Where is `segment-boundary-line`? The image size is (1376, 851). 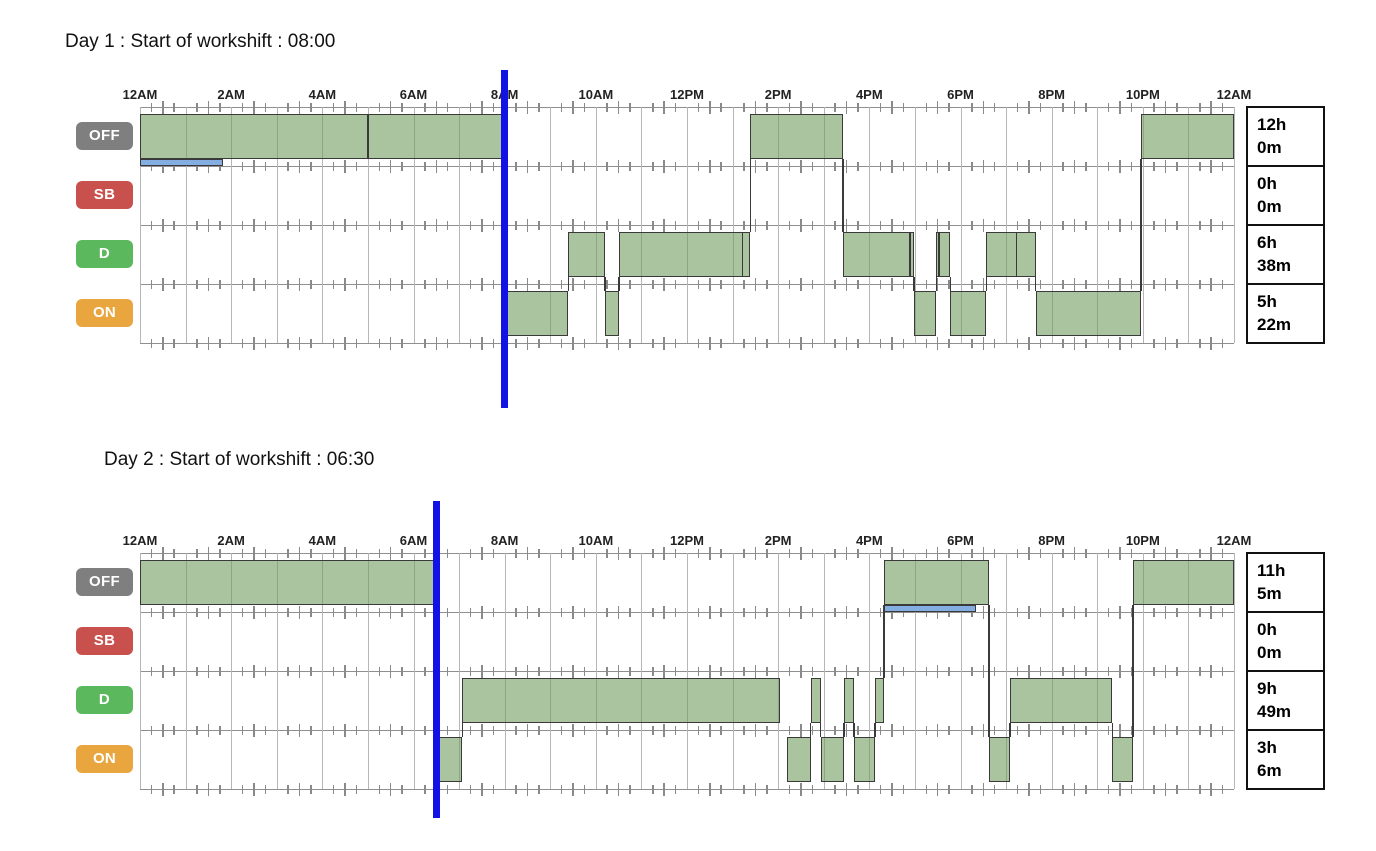
segment-boundary-line is located at coordinates (368, 136).